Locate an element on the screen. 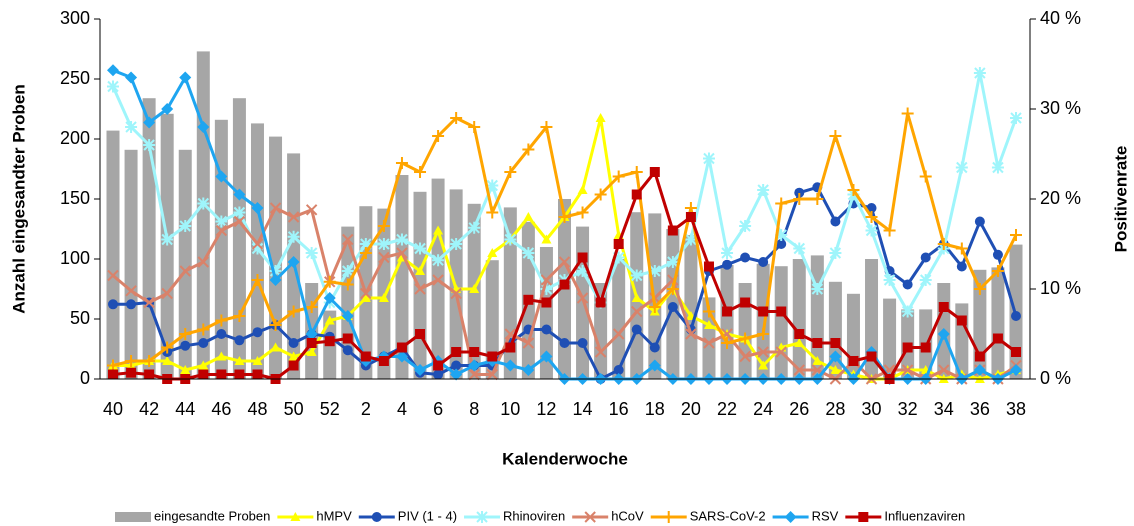  x-tick-label: 32 is located at coordinates (908, 409).